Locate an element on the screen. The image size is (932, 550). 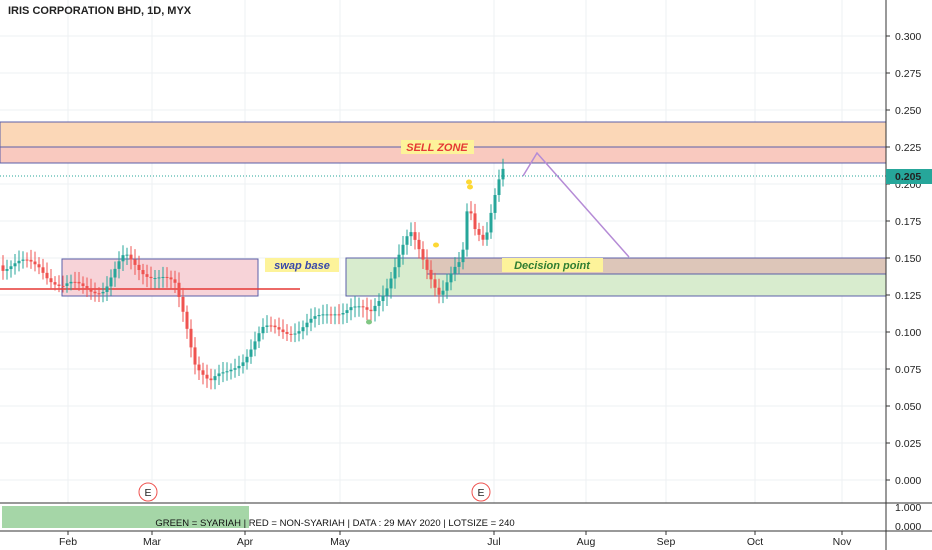
decision-point-label: Decision point is located at coordinates (552, 266).